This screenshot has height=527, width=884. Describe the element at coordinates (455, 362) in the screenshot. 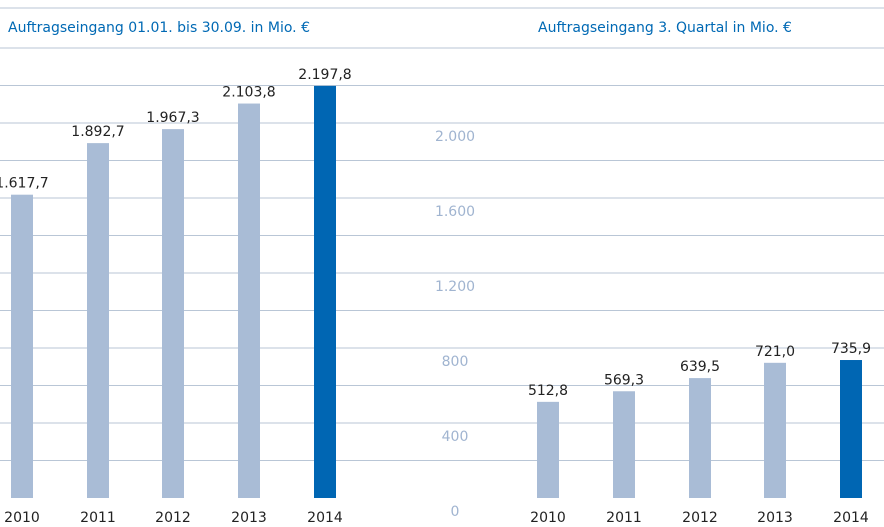

I see `y-tick-label: 800` at that location.